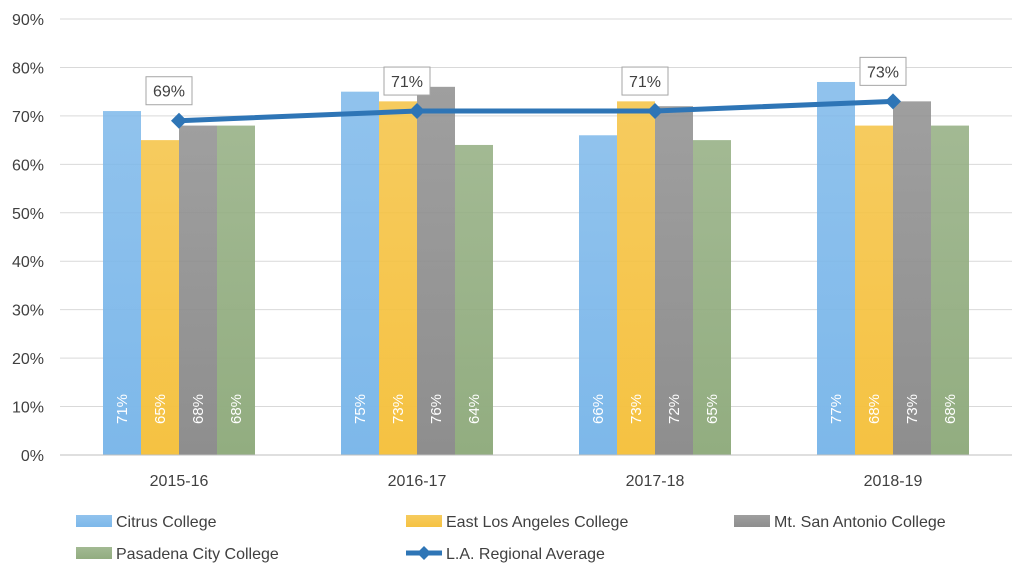 This screenshot has width=1032, height=579. What do you see at coordinates (28, 214) in the screenshot?
I see `y-tick-label: 50%` at bounding box center [28, 214].